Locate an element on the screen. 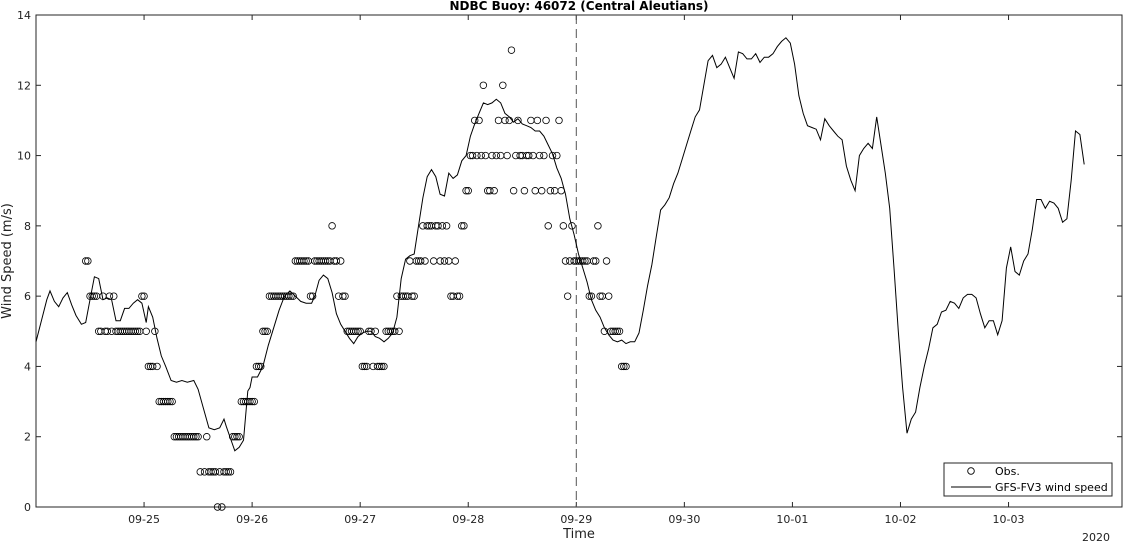 The image size is (1123, 541). x-tick-label: 09-27 is located at coordinates (360, 519).